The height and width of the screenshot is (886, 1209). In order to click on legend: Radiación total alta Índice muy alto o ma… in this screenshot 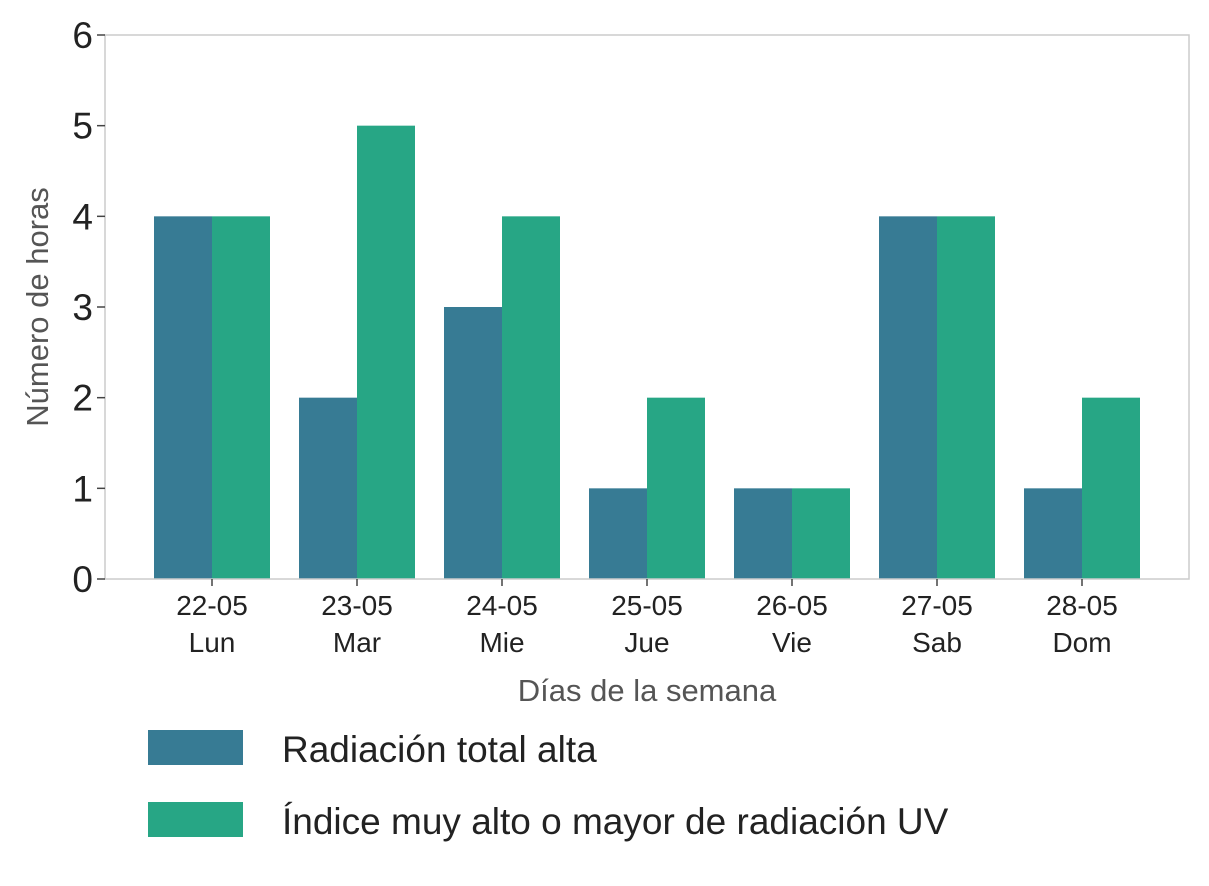, I will do `click(548, 785)`.